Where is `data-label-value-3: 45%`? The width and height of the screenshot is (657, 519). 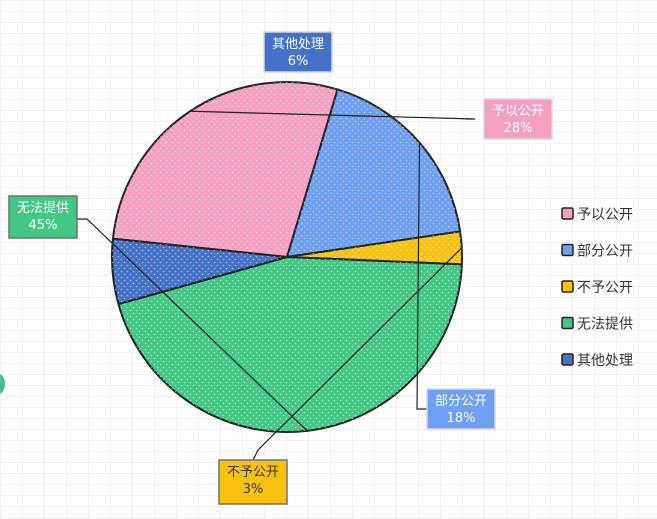 data-label-value-3: 45% is located at coordinates (43, 225).